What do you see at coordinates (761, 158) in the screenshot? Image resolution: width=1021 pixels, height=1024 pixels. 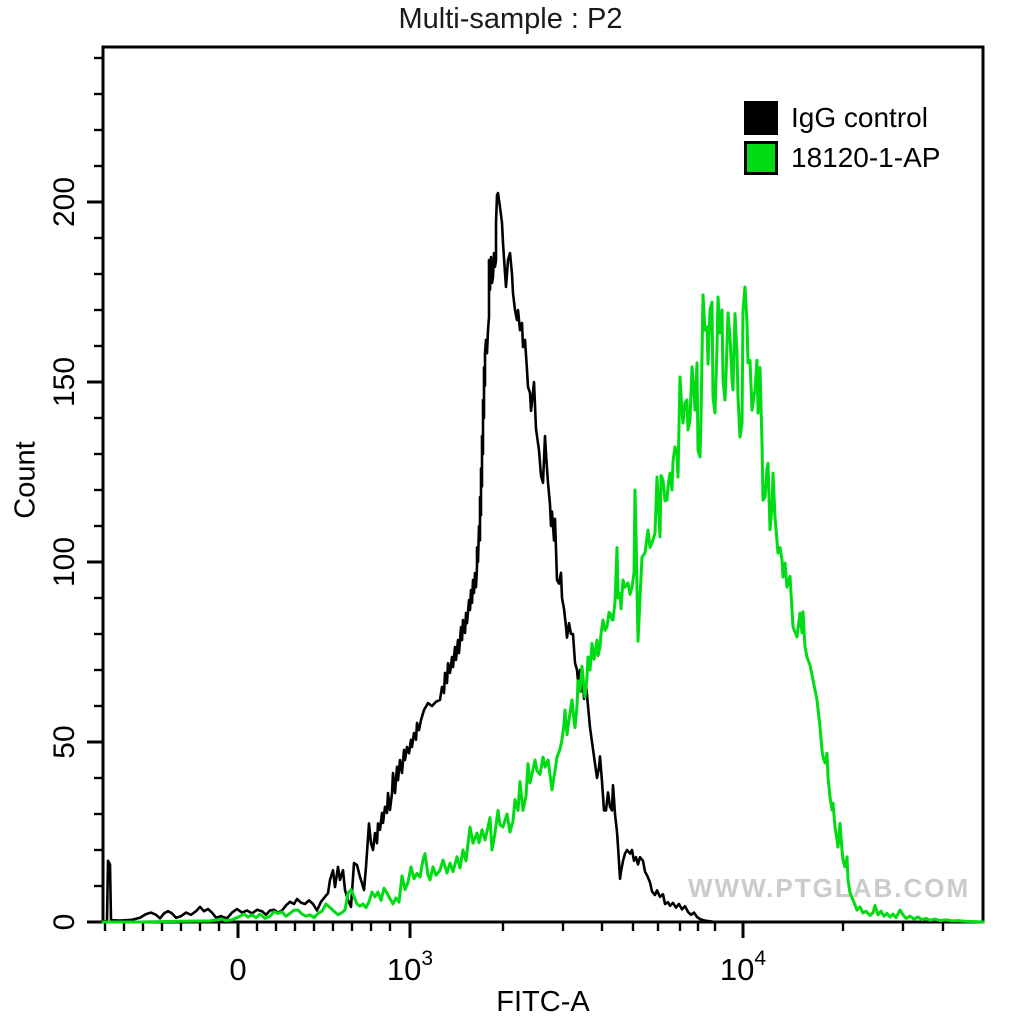 I see `legend-swatch-18120-1-ap` at bounding box center [761, 158].